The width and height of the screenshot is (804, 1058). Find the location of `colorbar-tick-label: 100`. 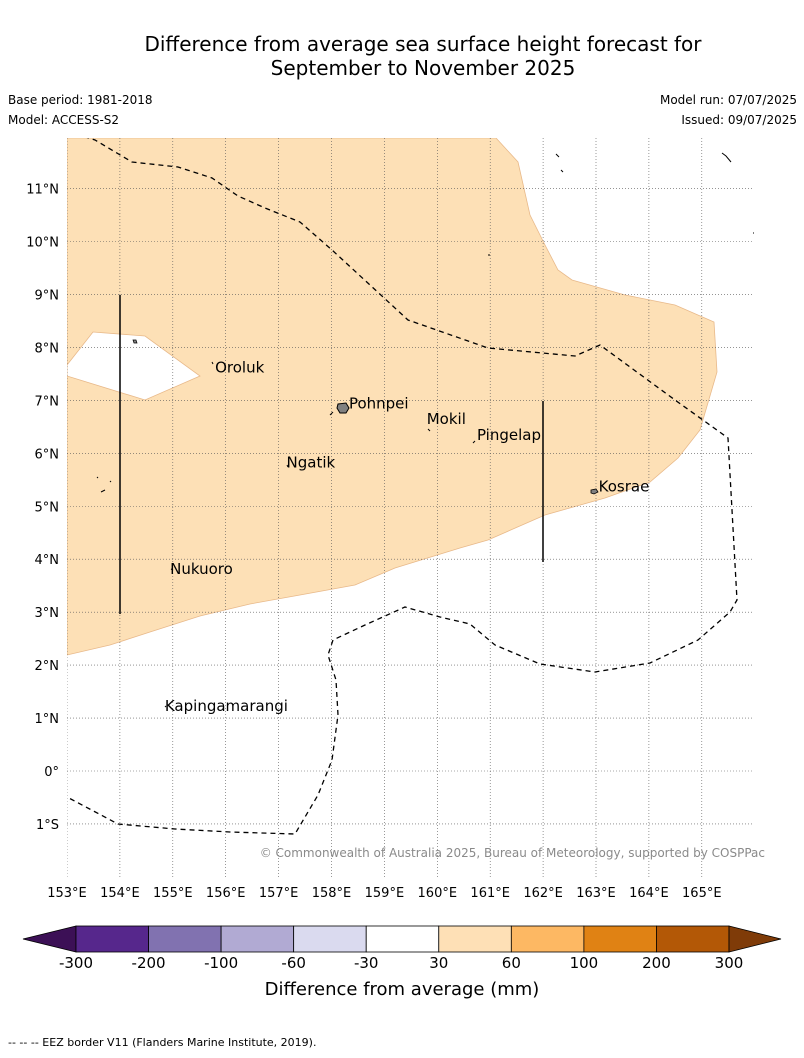

colorbar-tick-label: 100 is located at coordinates (584, 963).